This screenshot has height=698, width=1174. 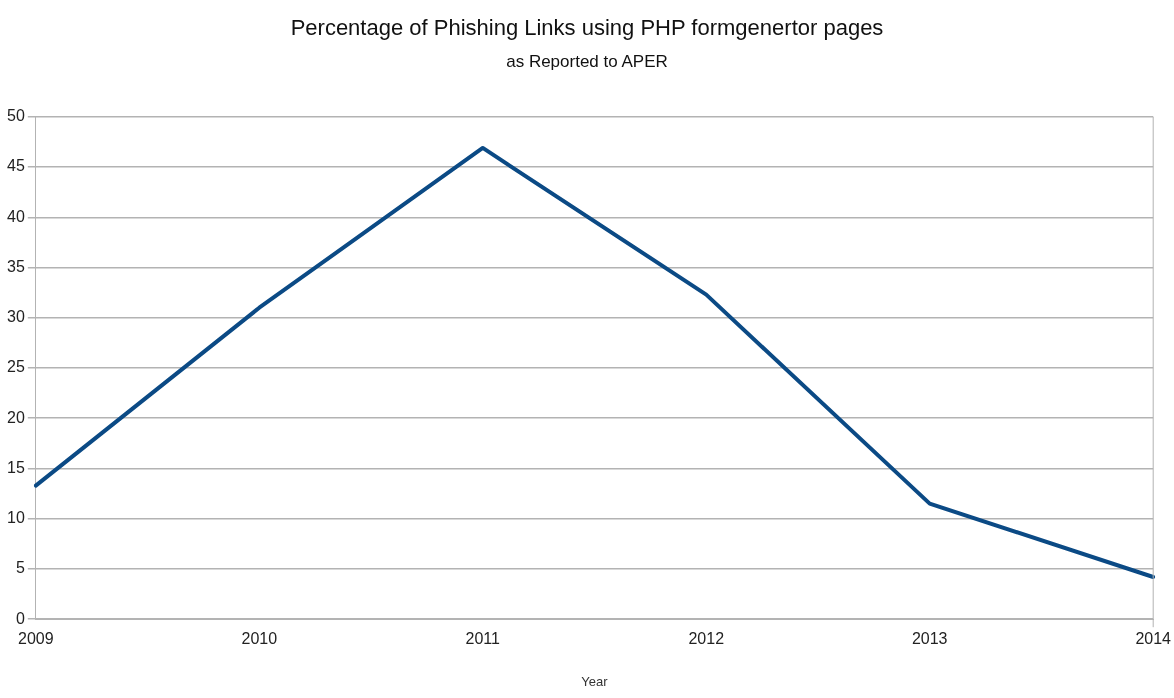 What do you see at coordinates (483, 639) in the screenshot?
I see `x-tick-label: 2011` at bounding box center [483, 639].